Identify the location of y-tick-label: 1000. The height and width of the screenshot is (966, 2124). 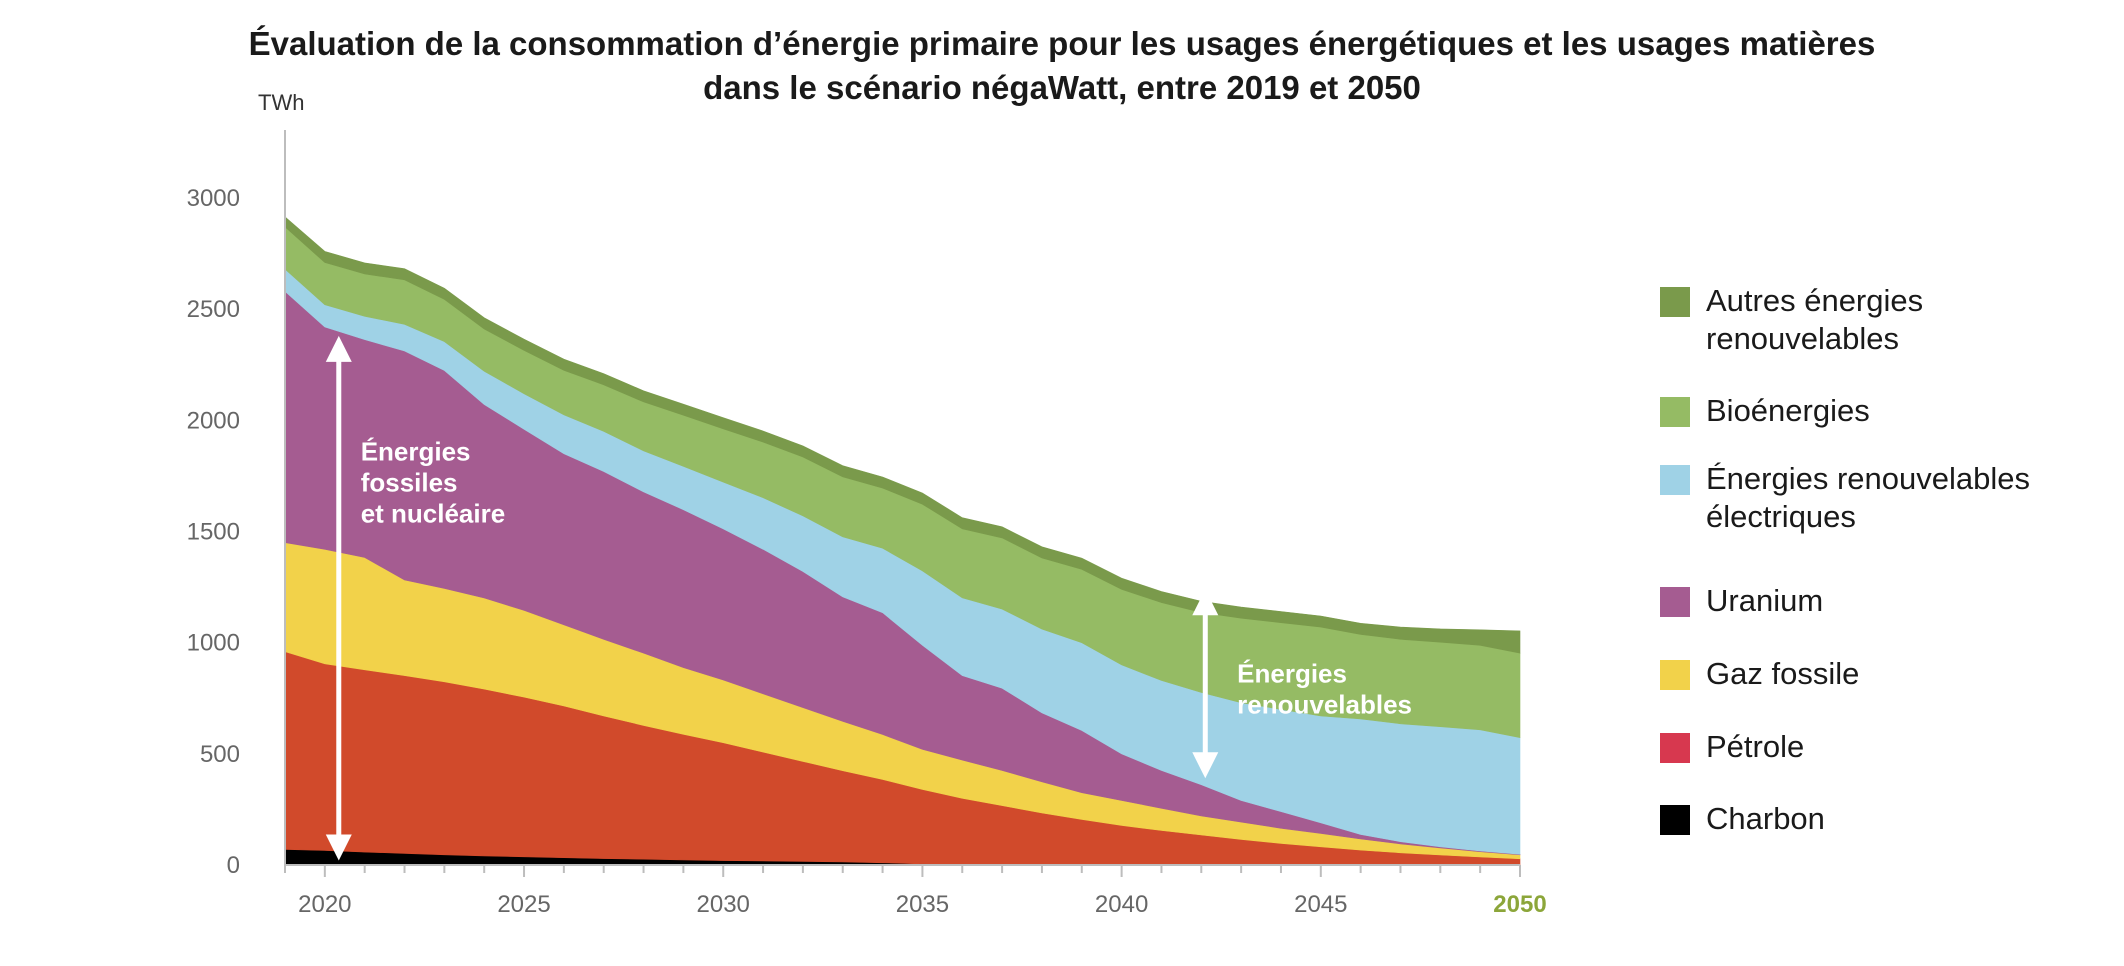
(213, 643).